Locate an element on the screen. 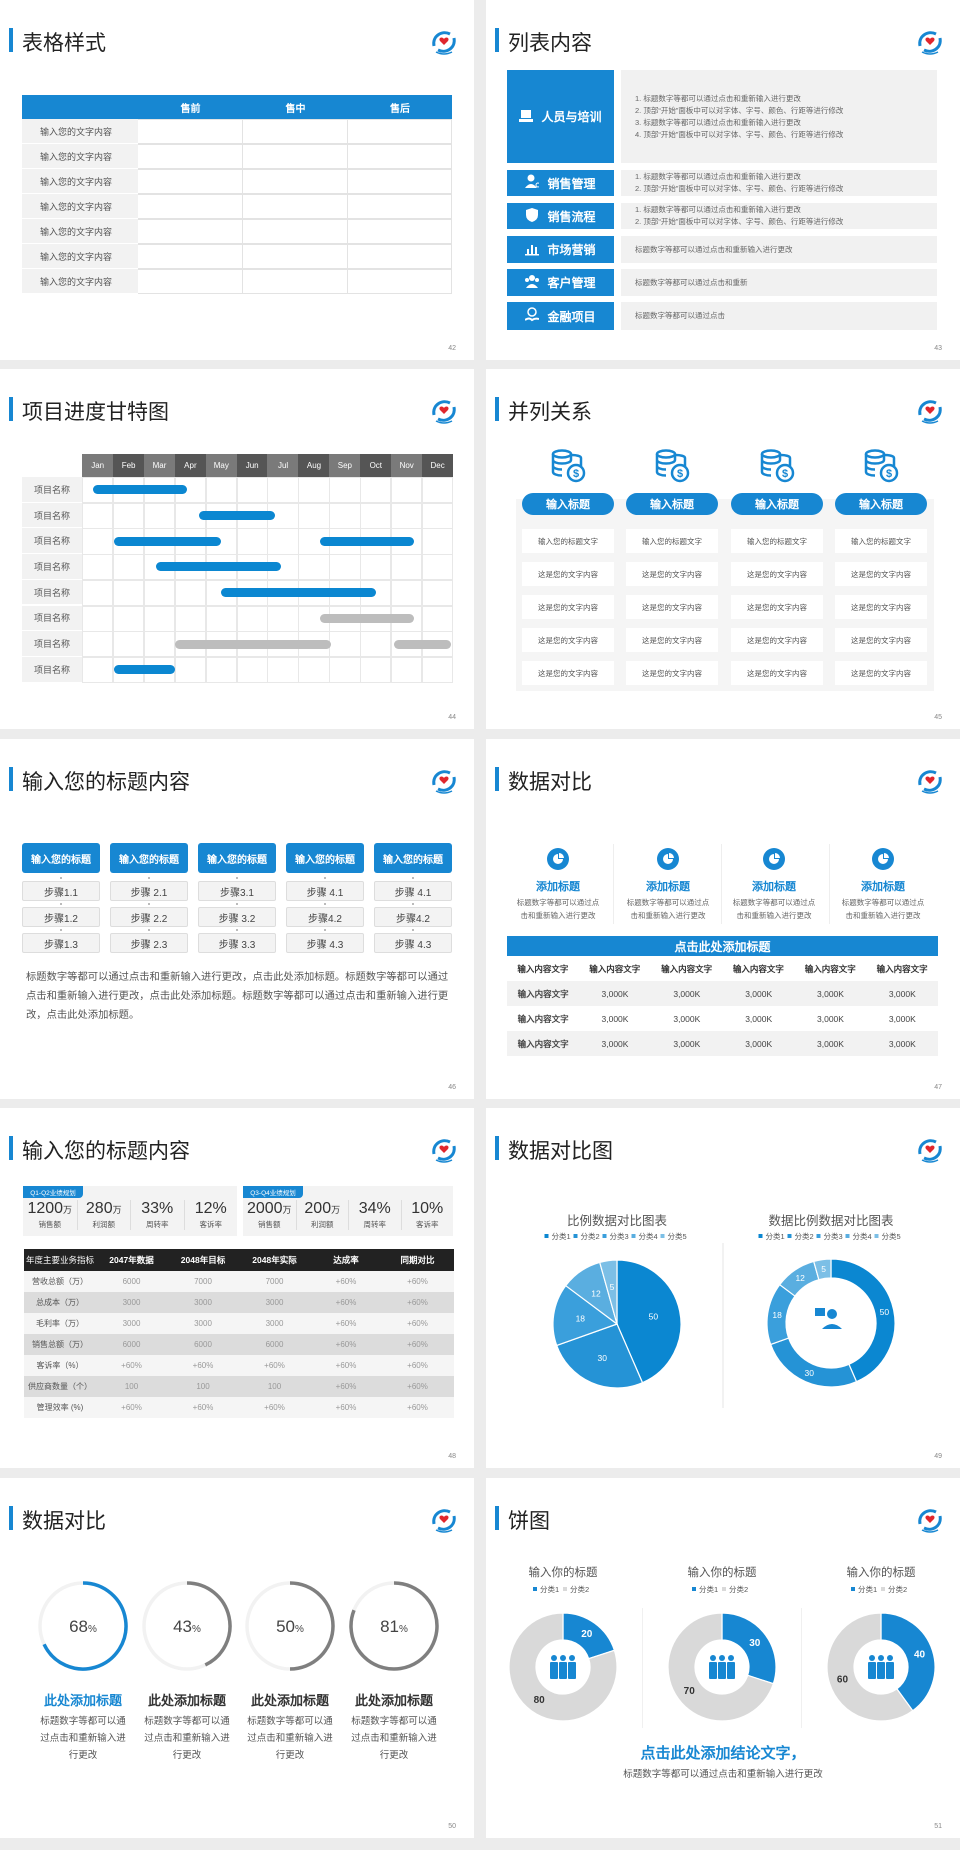  kpi-number: 10% is located at coordinates (427, 1208).